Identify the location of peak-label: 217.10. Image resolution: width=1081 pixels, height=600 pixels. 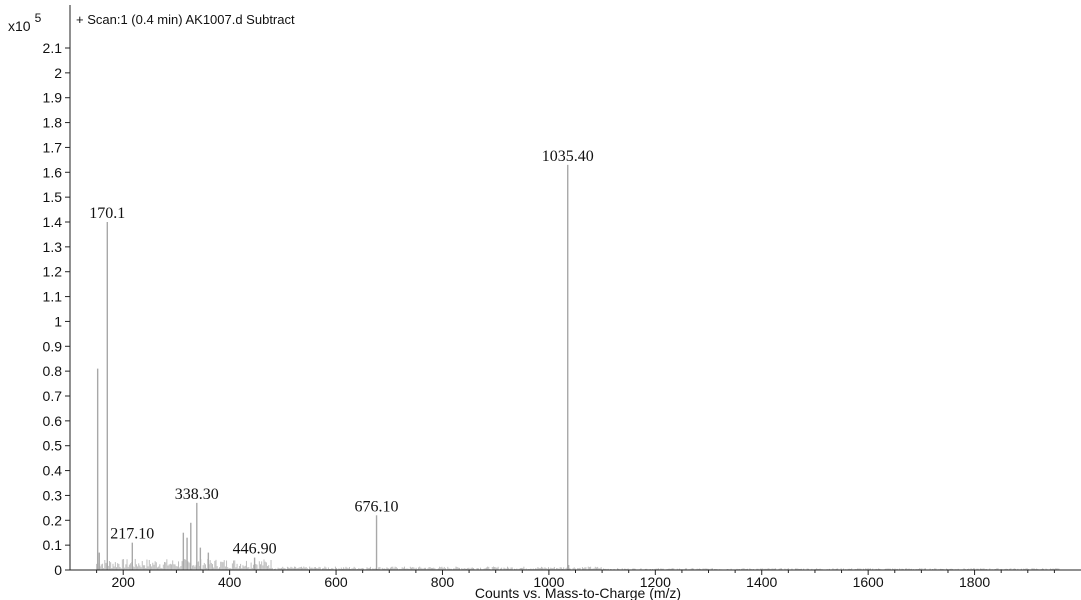
(132, 534).